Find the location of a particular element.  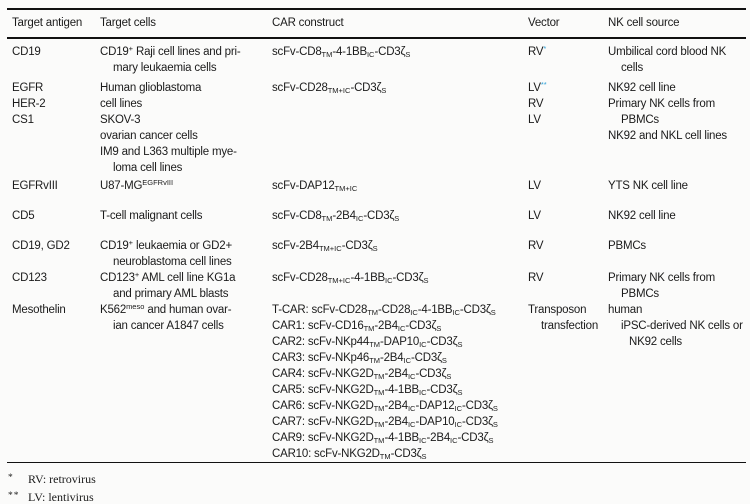

footnote-text: LV: lentivirus is located at coordinates (61, 497).